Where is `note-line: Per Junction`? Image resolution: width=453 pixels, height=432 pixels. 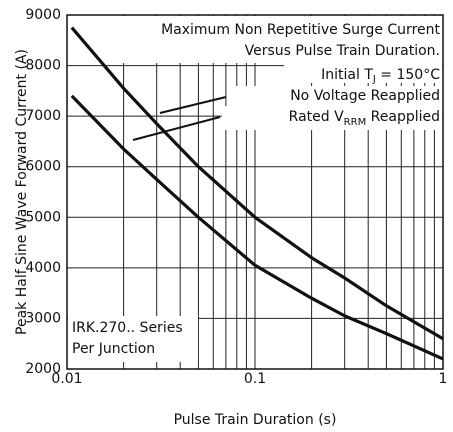
note-line: Per Junction is located at coordinates (113, 349).